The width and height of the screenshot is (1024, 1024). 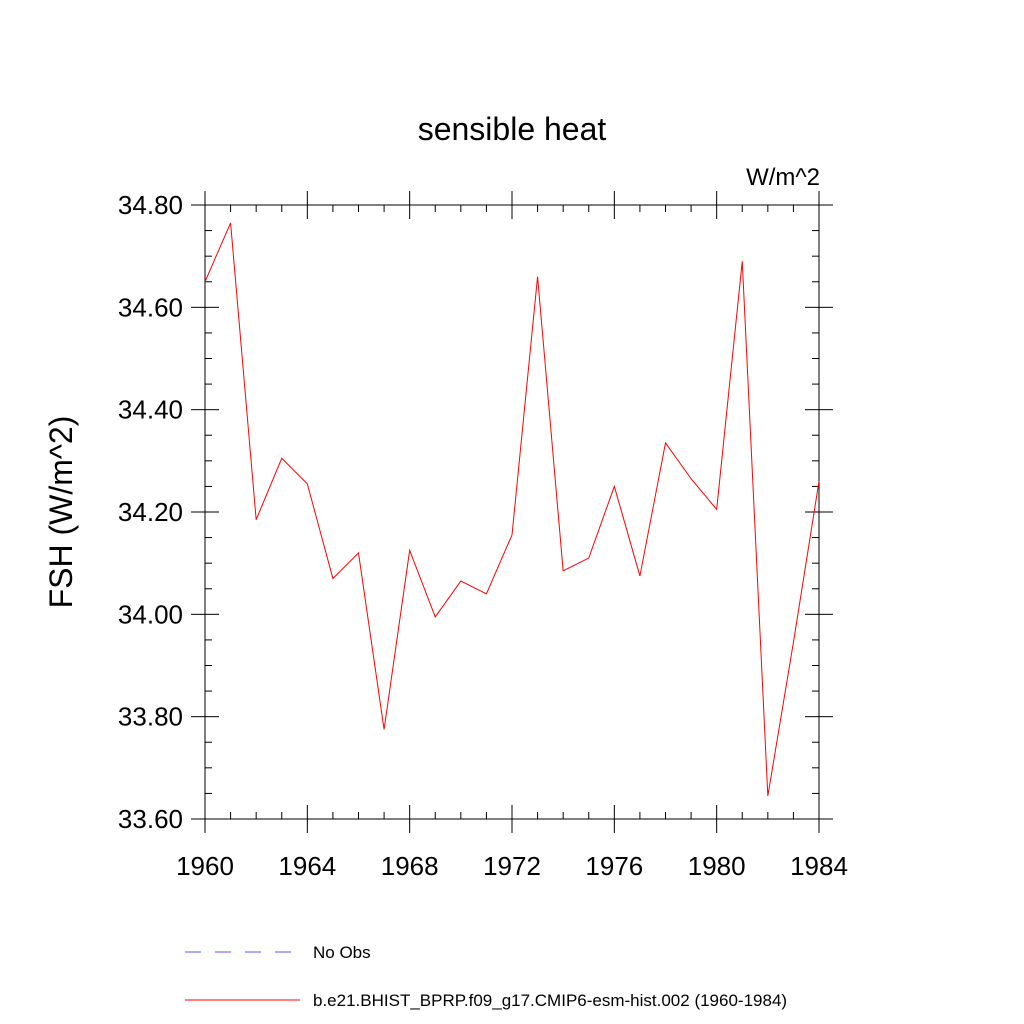 I want to click on y-tick-label: 34.20, so click(x=150, y=512).